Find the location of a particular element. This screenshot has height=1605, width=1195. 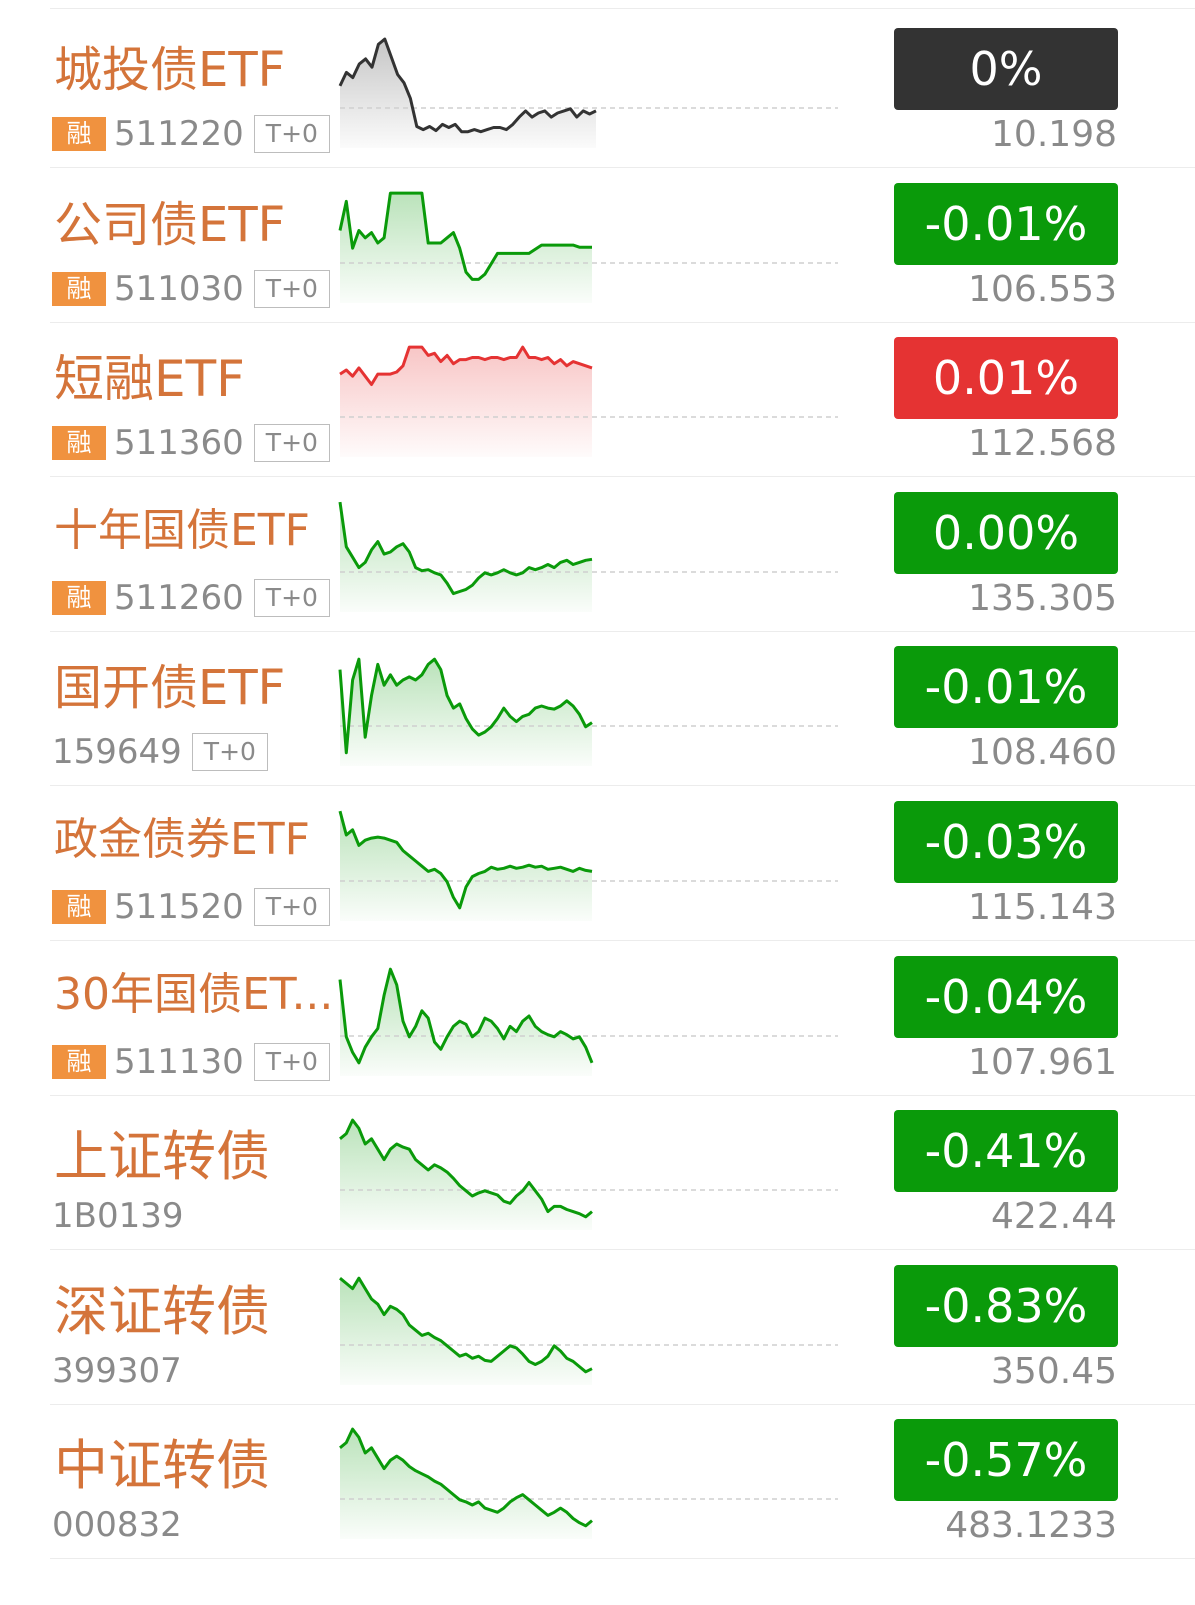

change-badge: -0.57% is located at coordinates (1006, 1460).